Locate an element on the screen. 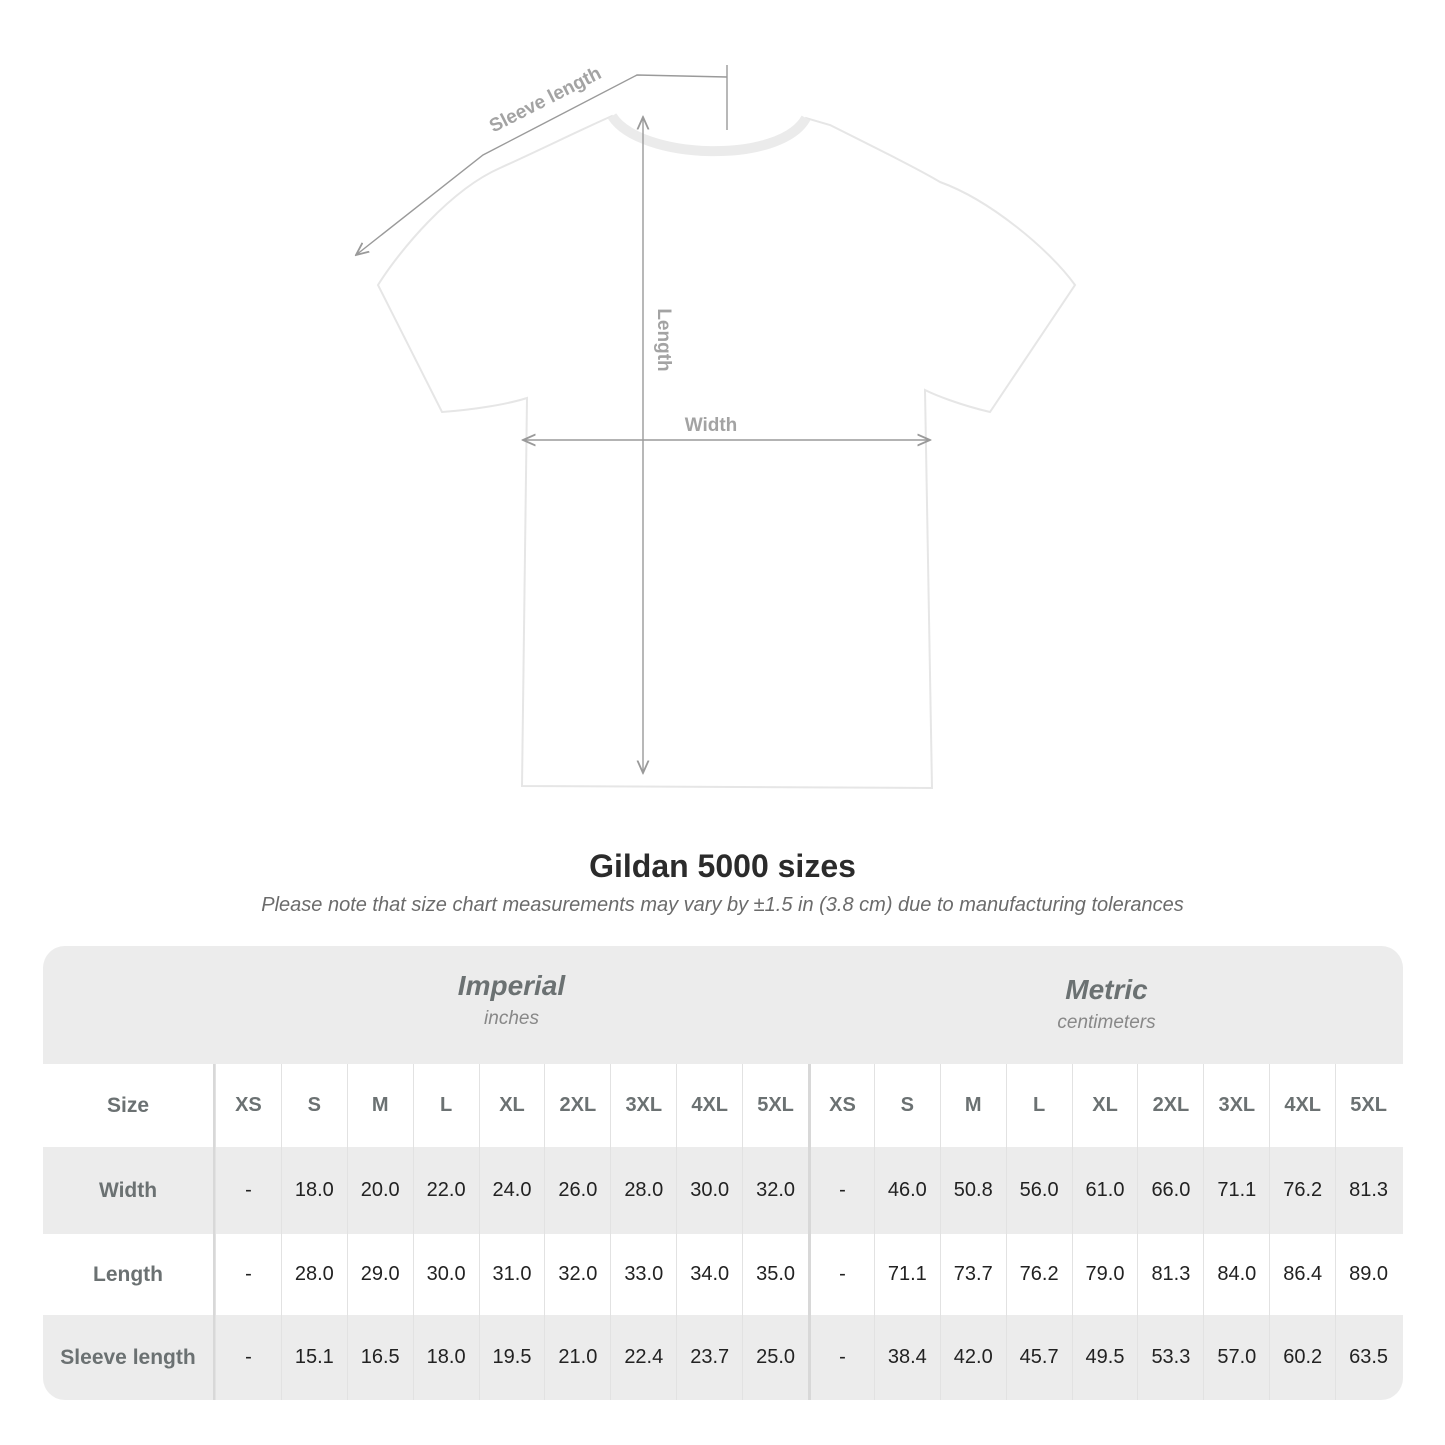 The width and height of the screenshot is (1445, 1445). metric-size-3XL: 3XL is located at coordinates (1236, 1105).